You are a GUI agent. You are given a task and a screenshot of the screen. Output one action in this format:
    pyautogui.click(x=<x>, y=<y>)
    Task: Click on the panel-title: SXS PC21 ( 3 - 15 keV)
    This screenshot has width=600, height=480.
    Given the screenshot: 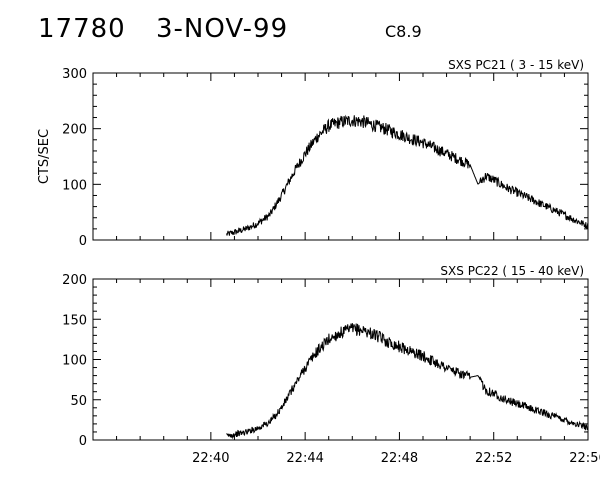 What is the action you would take?
    pyautogui.click(x=516, y=65)
    